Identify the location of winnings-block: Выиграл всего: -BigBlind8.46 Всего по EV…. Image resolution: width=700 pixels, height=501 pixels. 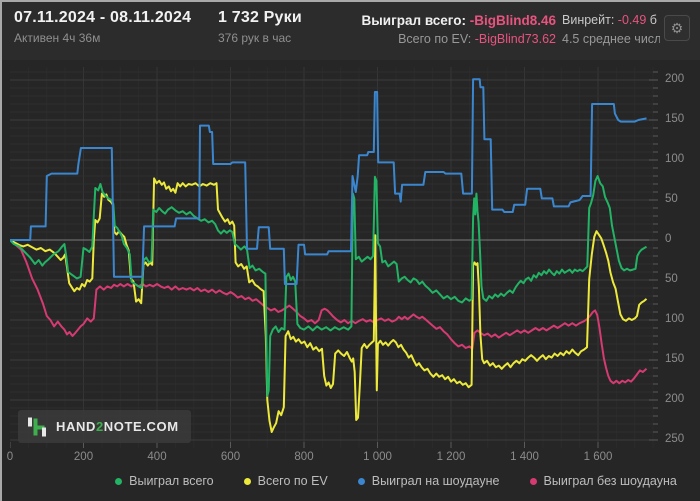
(444, 30).